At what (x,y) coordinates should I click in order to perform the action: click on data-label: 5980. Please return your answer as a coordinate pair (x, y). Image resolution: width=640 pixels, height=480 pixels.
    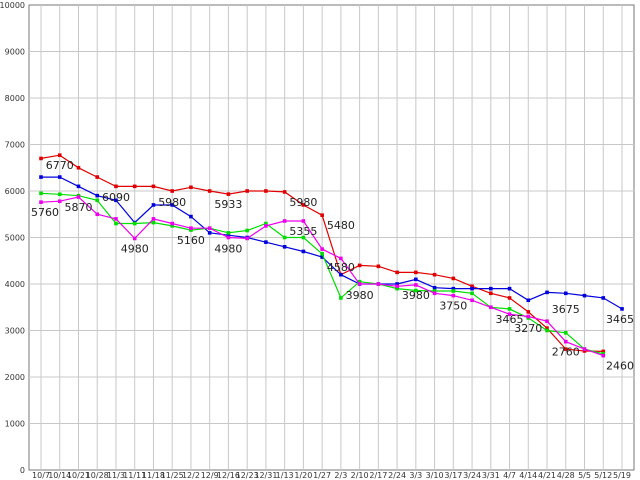
    Looking at the image, I should click on (303, 202).